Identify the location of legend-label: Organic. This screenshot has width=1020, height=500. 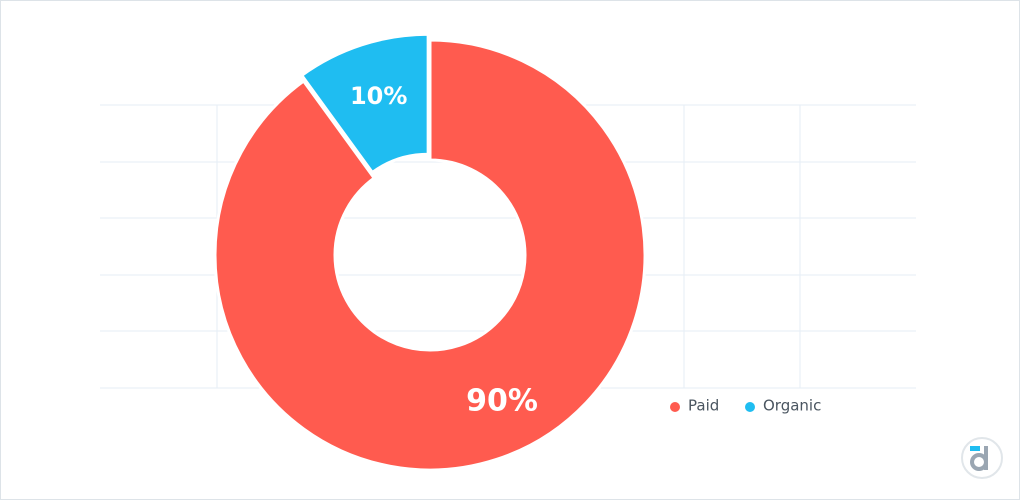
(792, 406).